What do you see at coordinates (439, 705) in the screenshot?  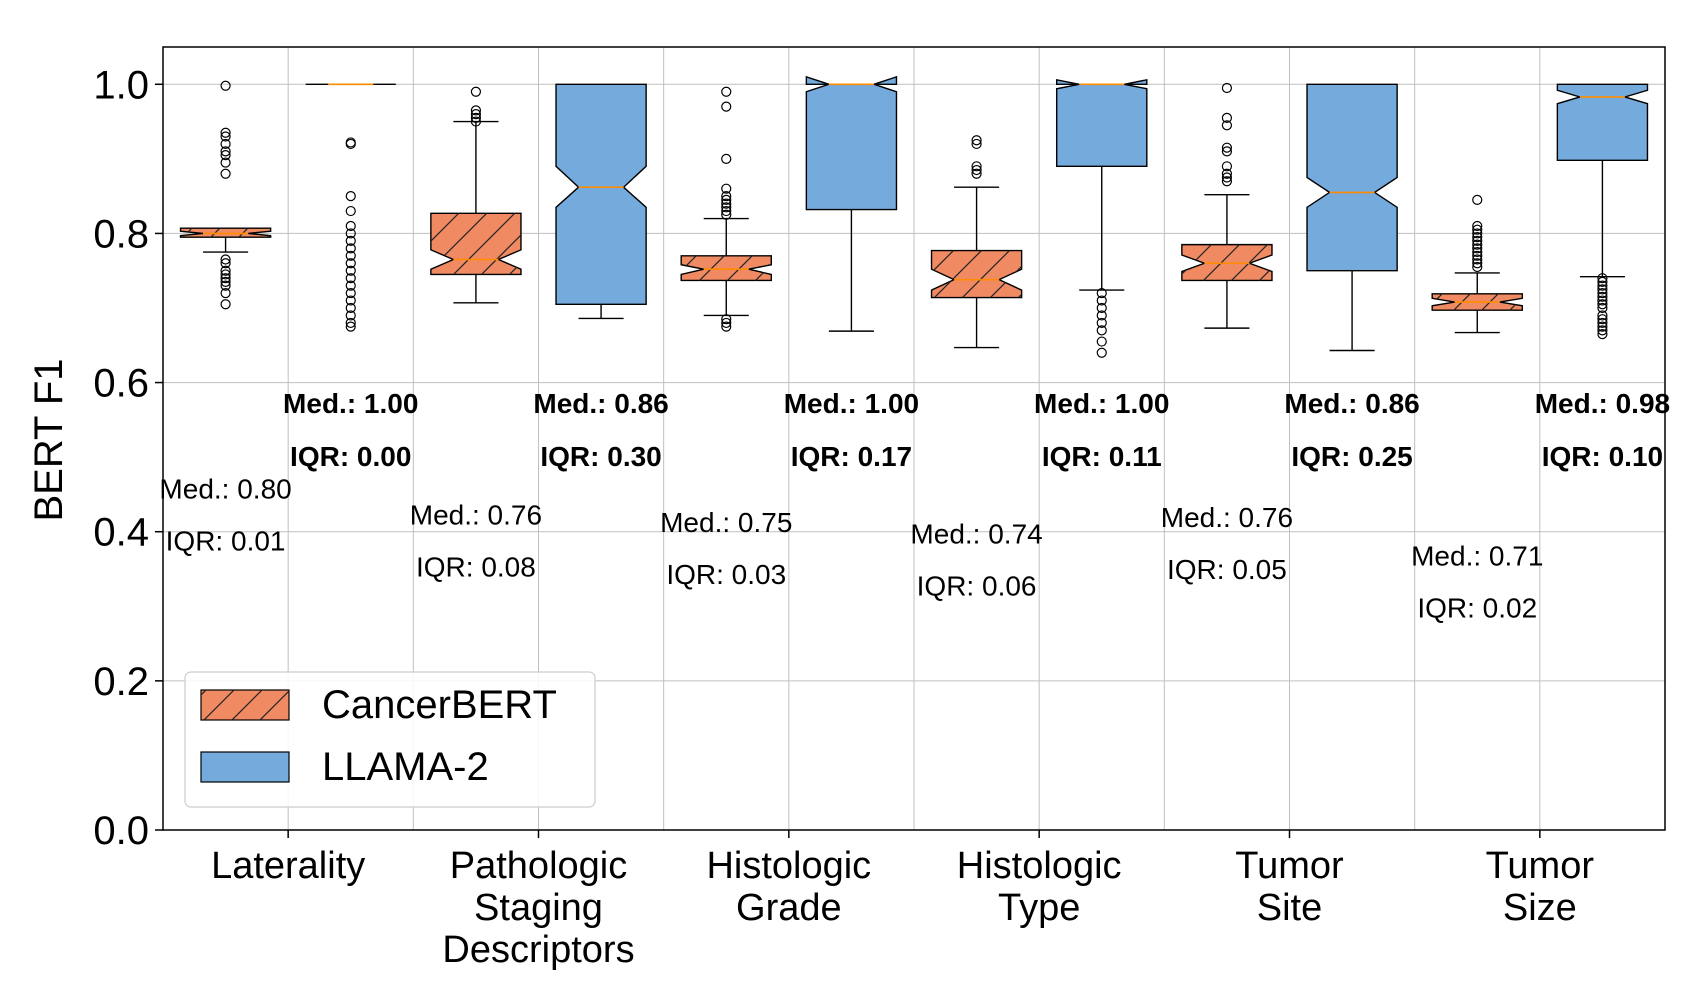 I see `legend-label-cancerbert: CancerBERT` at bounding box center [439, 705].